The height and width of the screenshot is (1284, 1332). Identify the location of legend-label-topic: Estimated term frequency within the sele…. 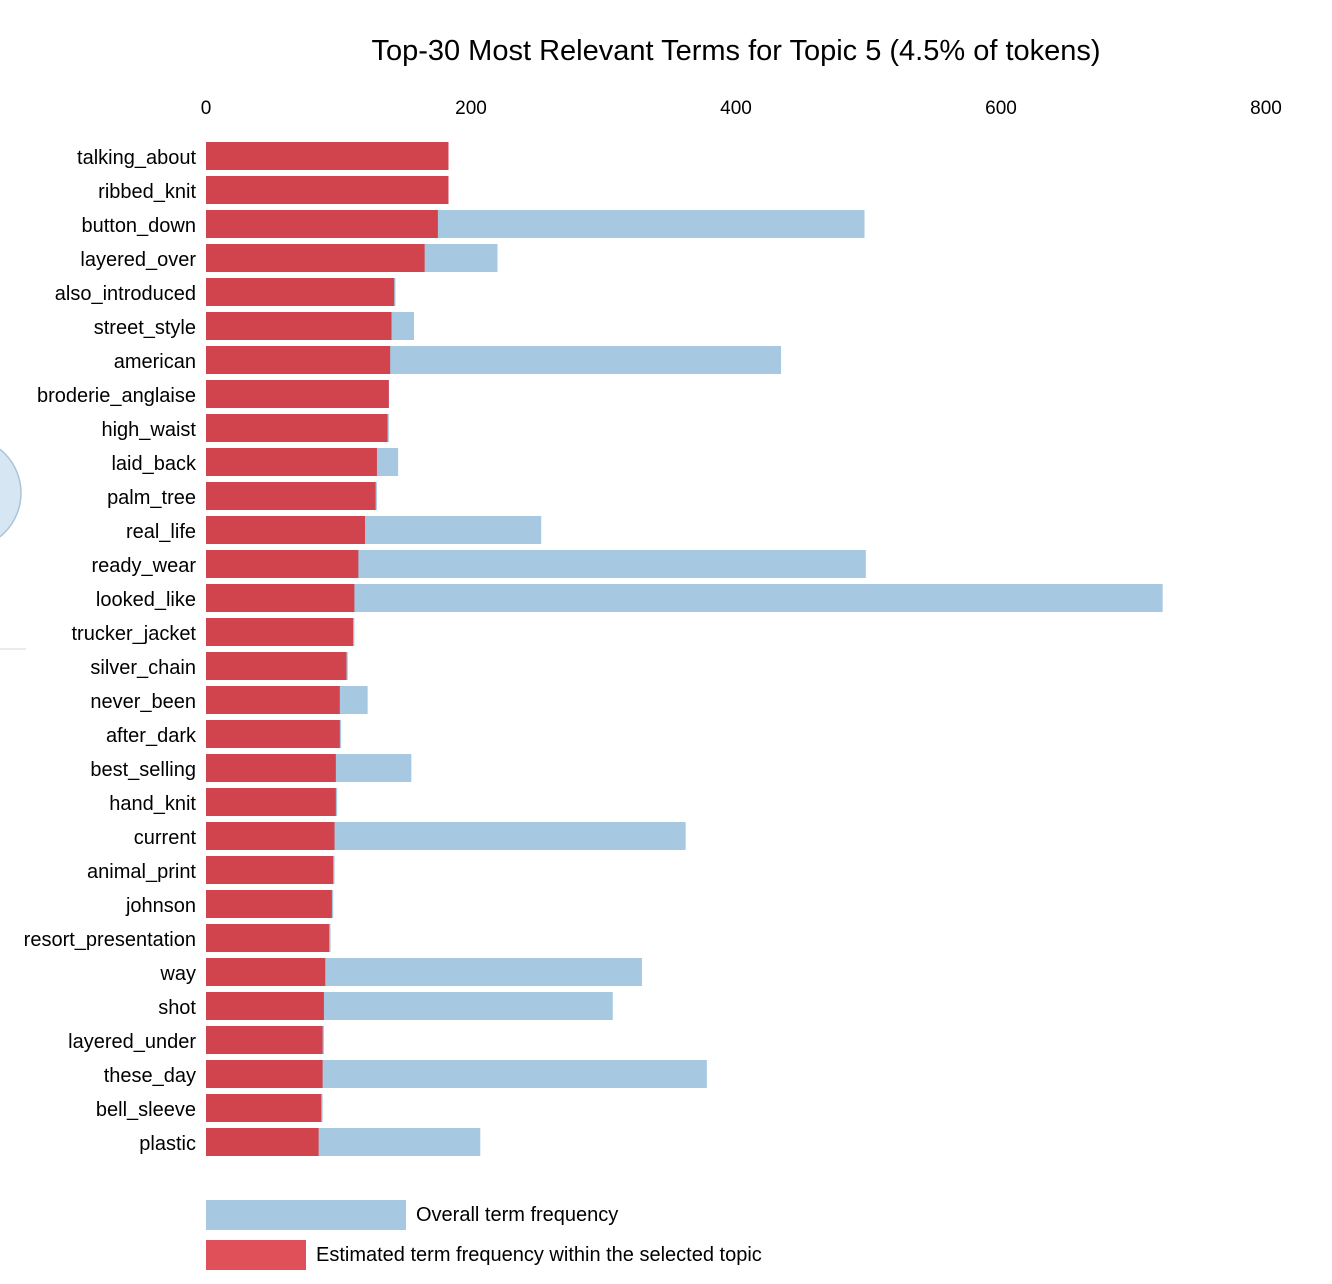
(539, 1255).